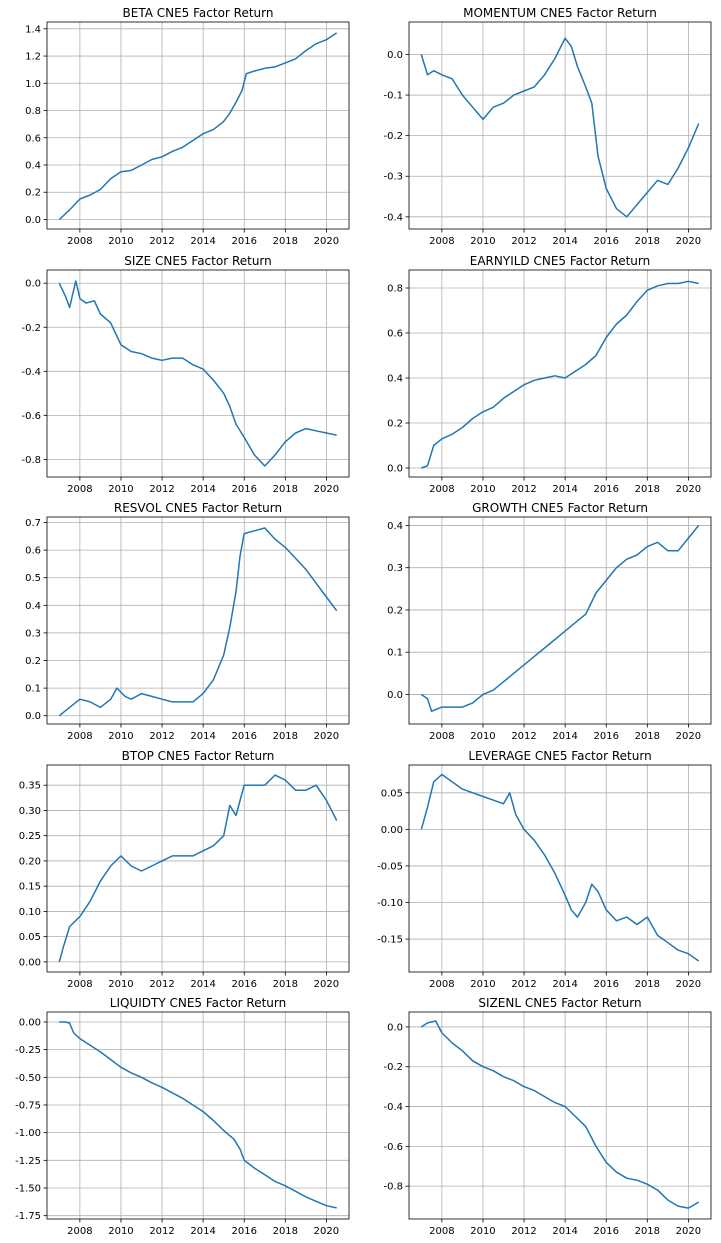 The image size is (721, 1243). What do you see at coordinates (390, 866) in the screenshot?
I see `y-tick-label: -0.05` at bounding box center [390, 866].